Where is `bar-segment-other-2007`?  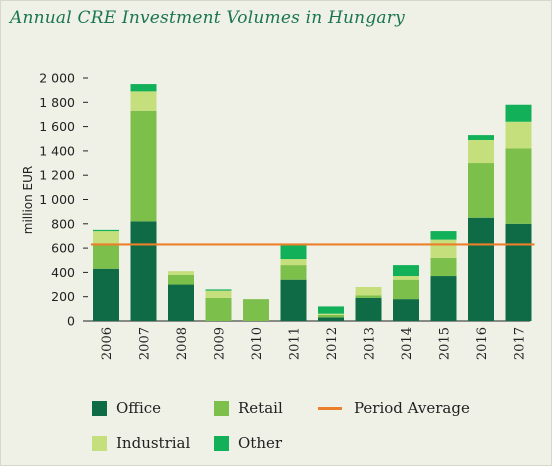
bar-segment-other-2007 is located at coordinates (143, 88).